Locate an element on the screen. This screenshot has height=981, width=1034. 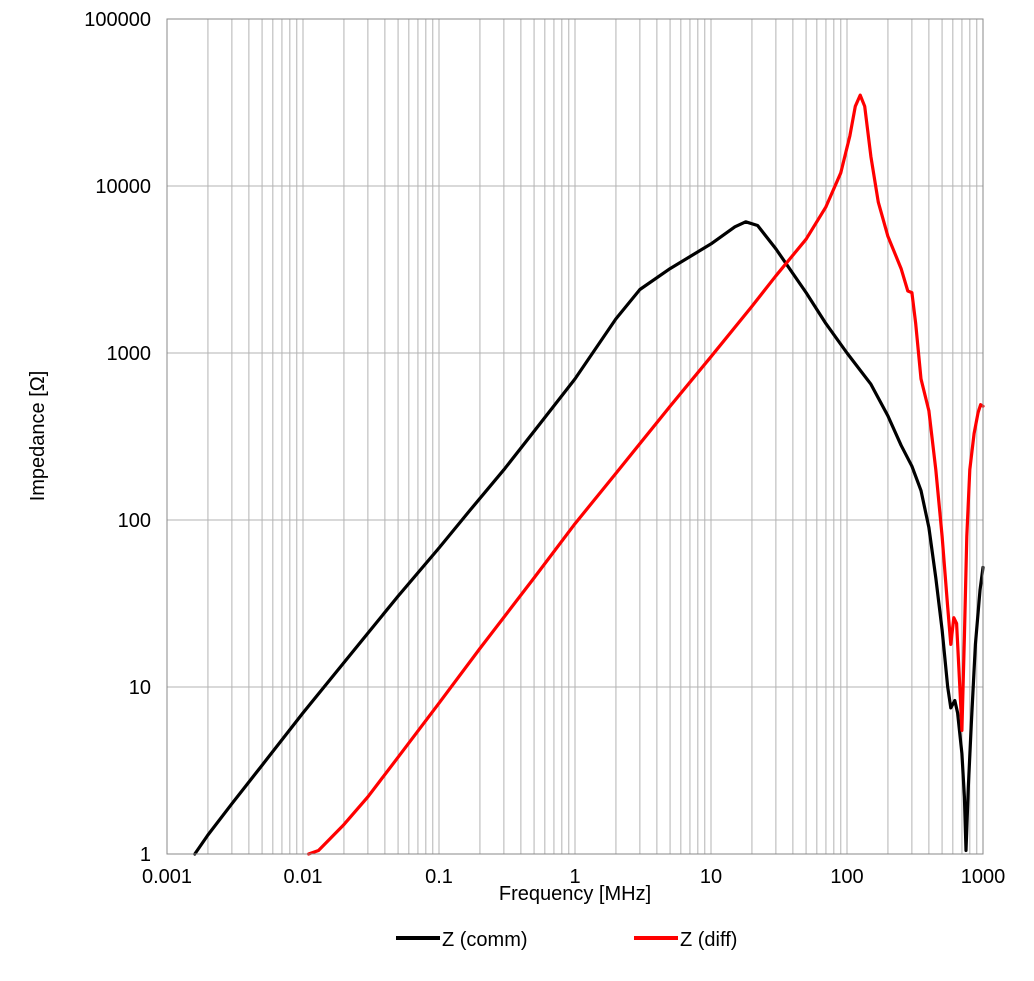
x-tick-label: 100 is located at coordinates (846, 877).